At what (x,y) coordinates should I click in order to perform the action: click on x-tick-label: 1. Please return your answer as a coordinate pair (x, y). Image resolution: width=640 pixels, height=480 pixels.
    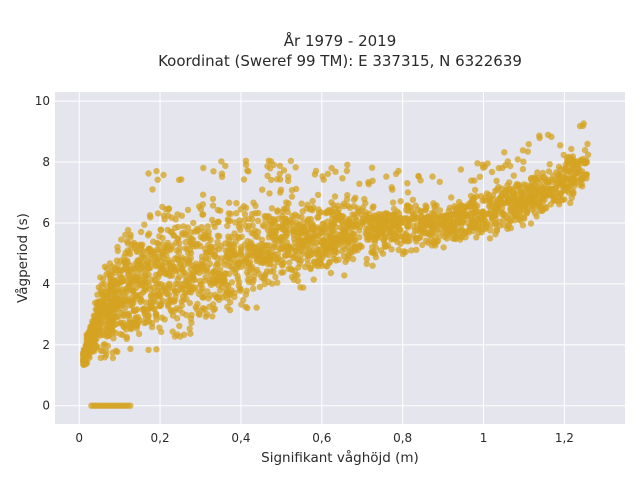
    Looking at the image, I should click on (484, 438).